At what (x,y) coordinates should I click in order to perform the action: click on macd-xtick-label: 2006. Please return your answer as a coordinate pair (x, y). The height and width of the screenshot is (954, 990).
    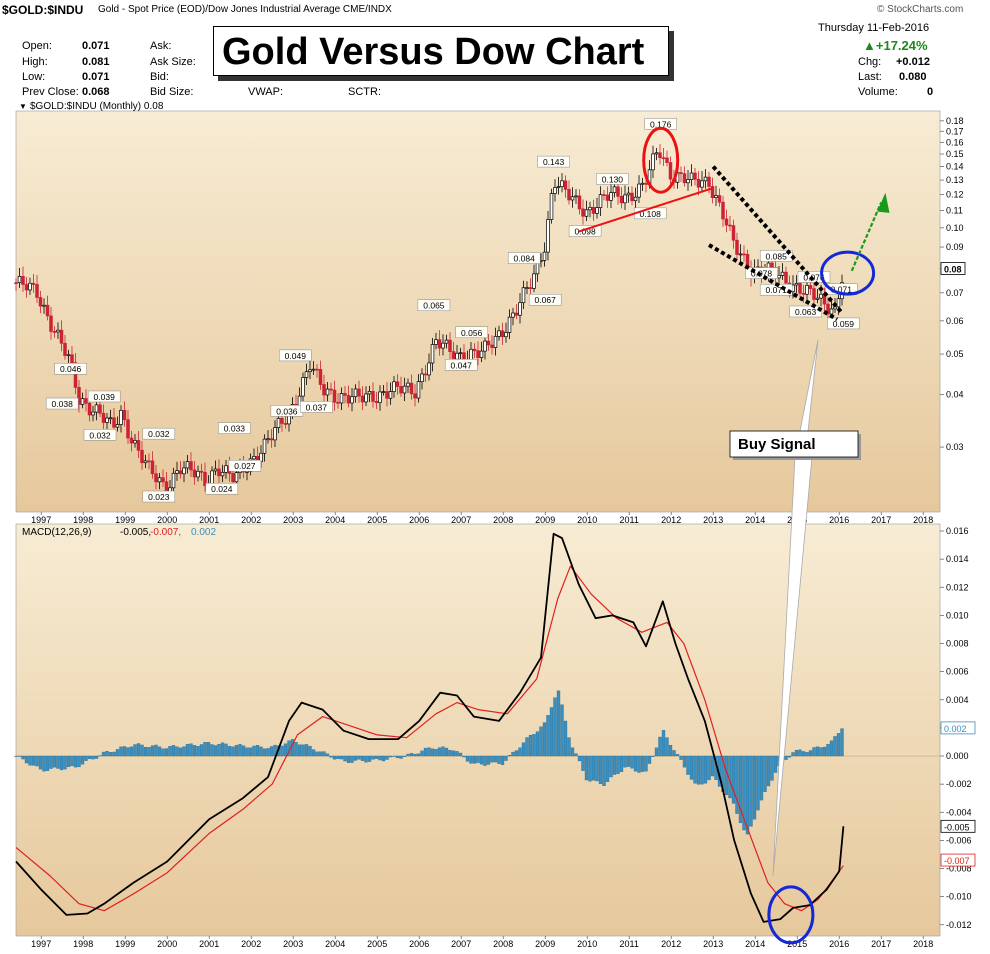
    Looking at the image, I should click on (419, 944).